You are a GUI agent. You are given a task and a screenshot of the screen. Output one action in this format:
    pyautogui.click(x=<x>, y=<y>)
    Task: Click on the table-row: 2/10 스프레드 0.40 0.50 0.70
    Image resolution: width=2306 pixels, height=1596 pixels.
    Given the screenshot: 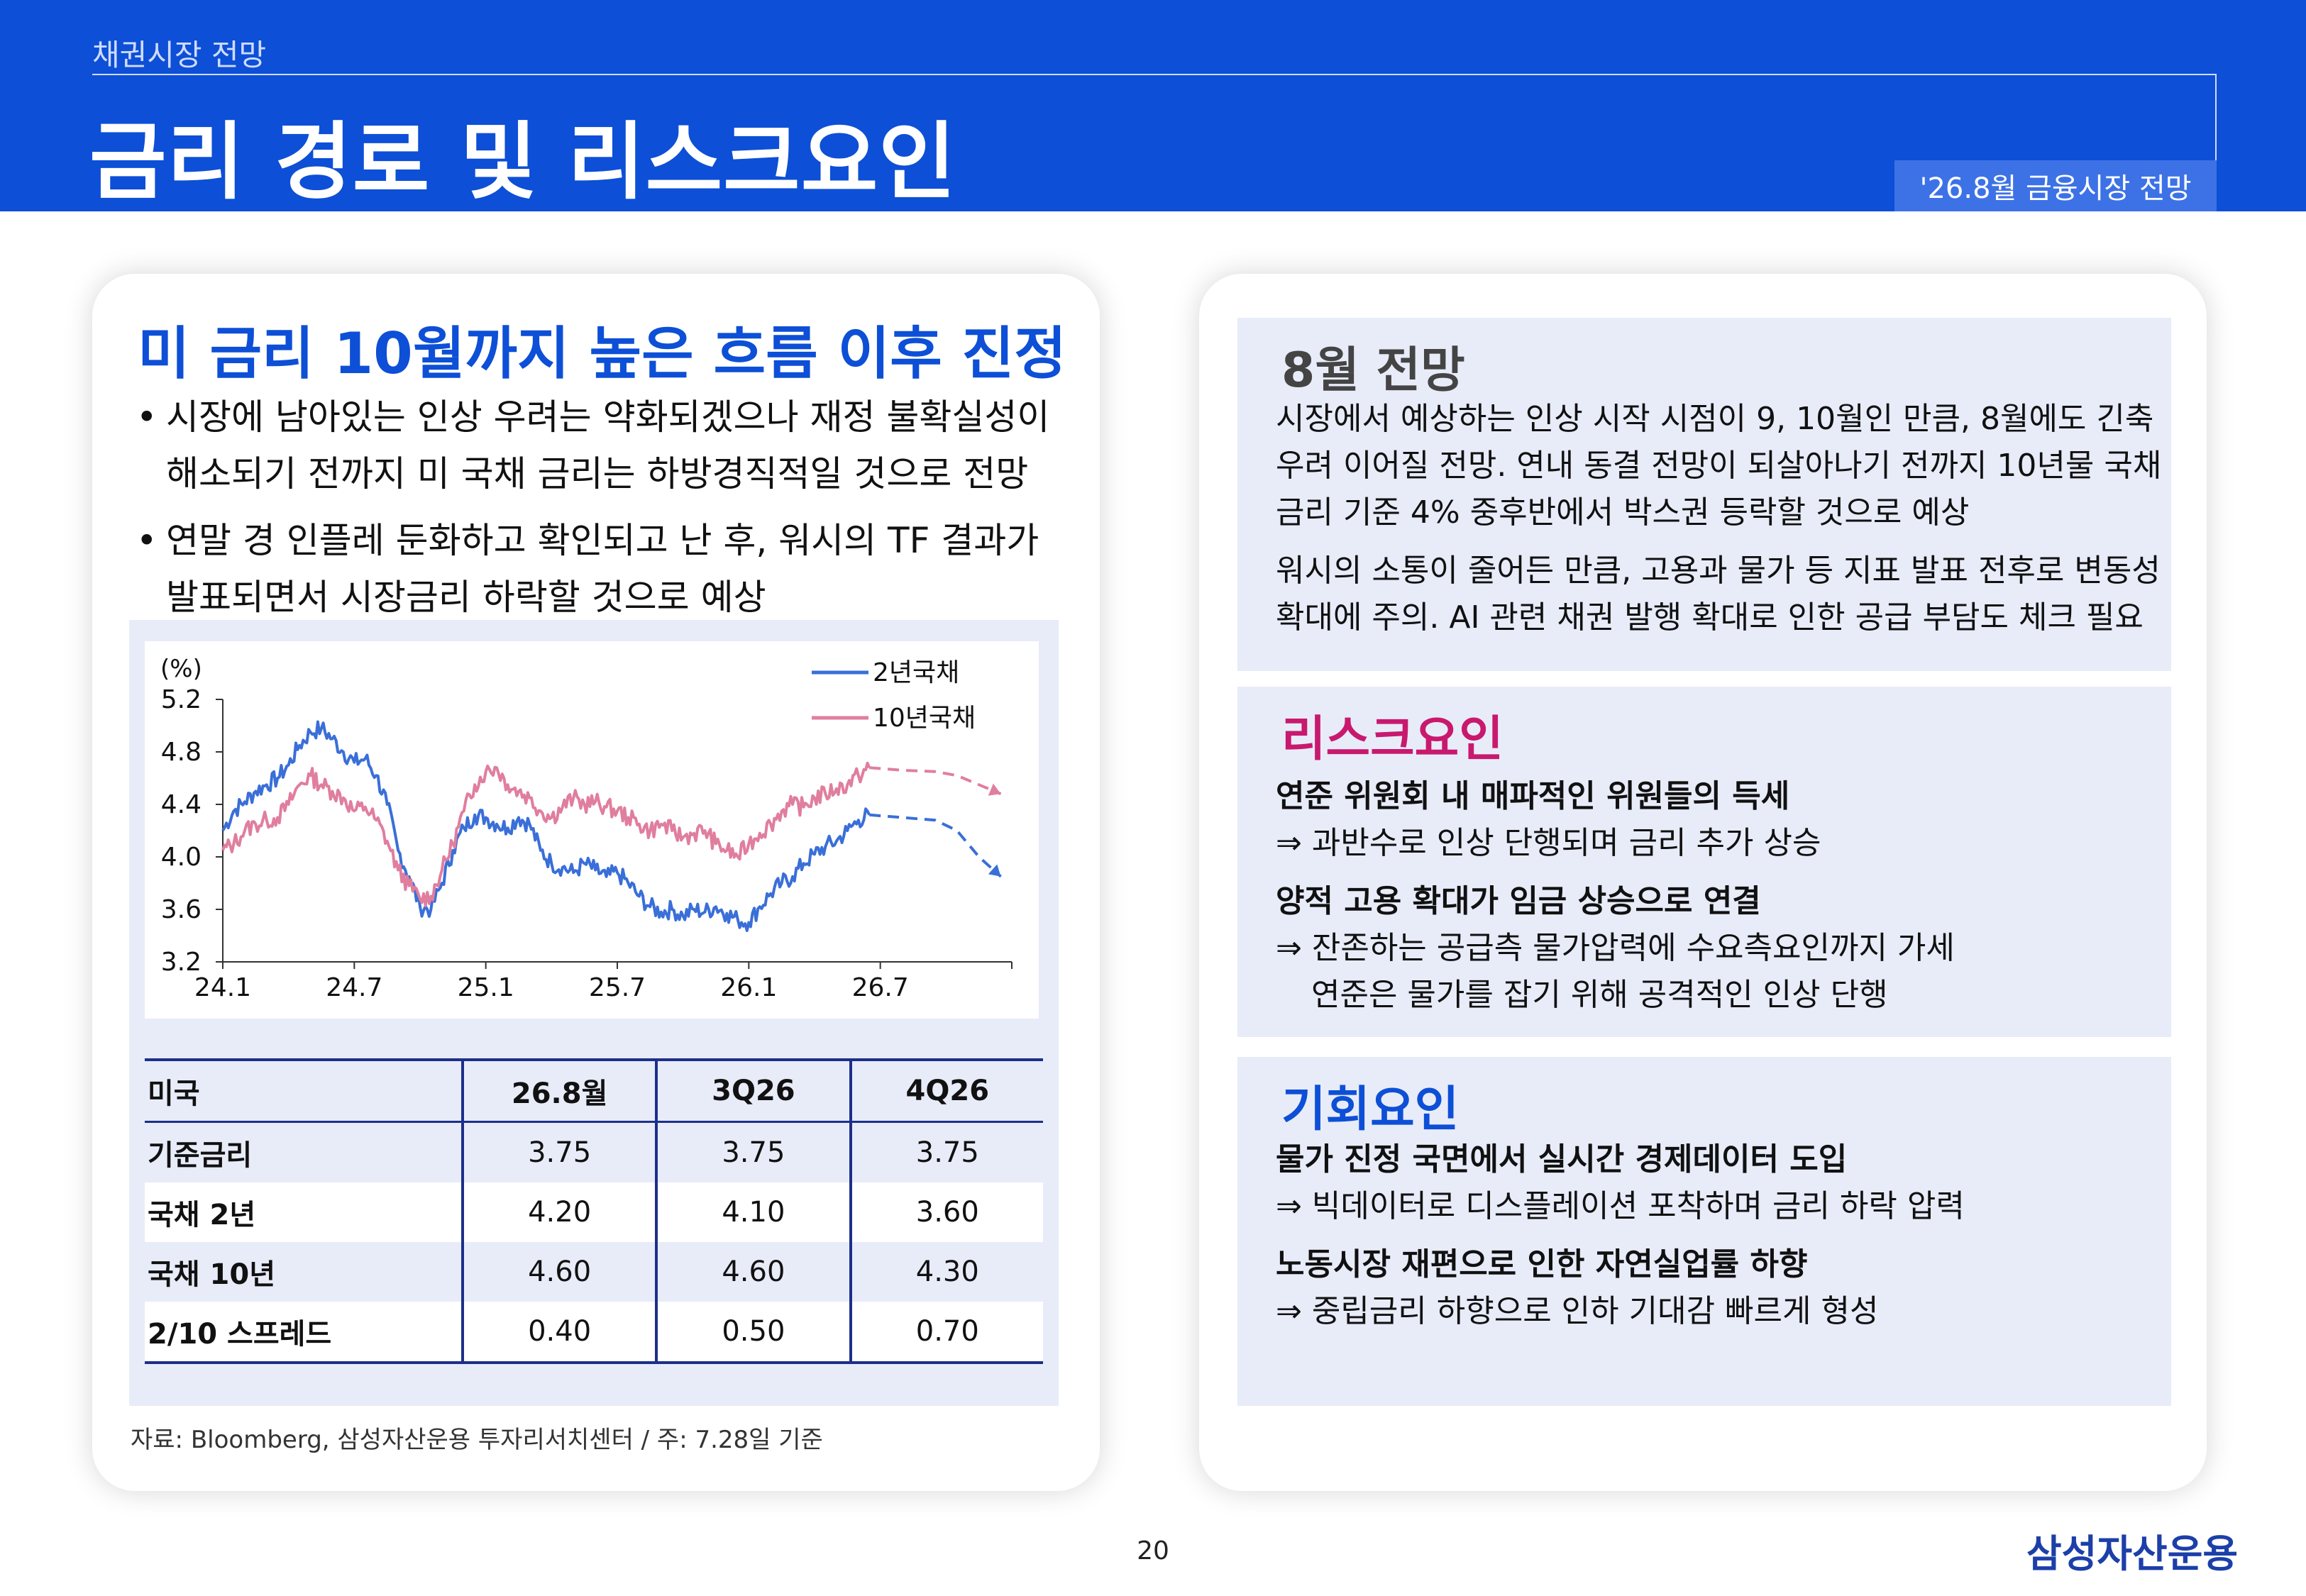 What is the action you would take?
    pyautogui.click(x=594, y=1333)
    